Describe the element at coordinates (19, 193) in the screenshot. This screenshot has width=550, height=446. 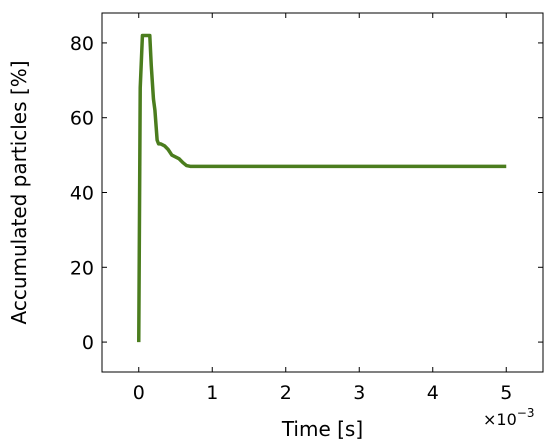
I see `y-axis-label: Accumulated particles [%]` at that location.